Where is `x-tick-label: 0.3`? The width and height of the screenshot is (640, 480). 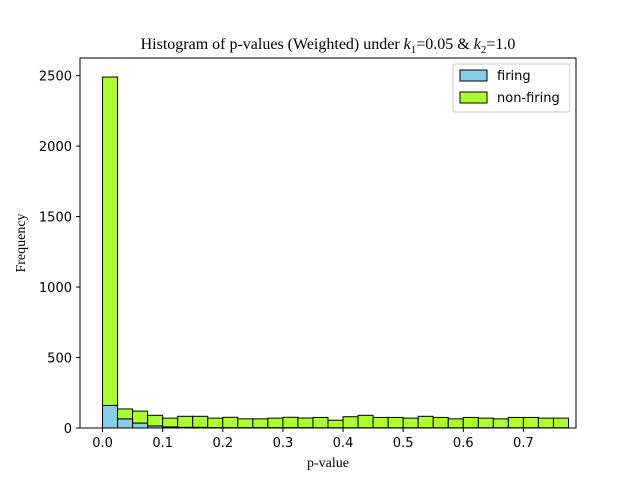 x-tick-label: 0.3 is located at coordinates (283, 443).